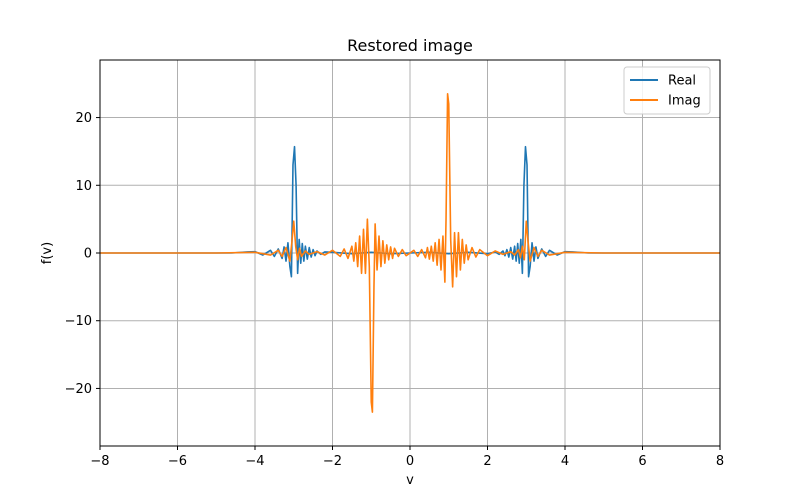 The width and height of the screenshot is (800, 500). I want to click on legend: Real Imag, so click(667, 90).